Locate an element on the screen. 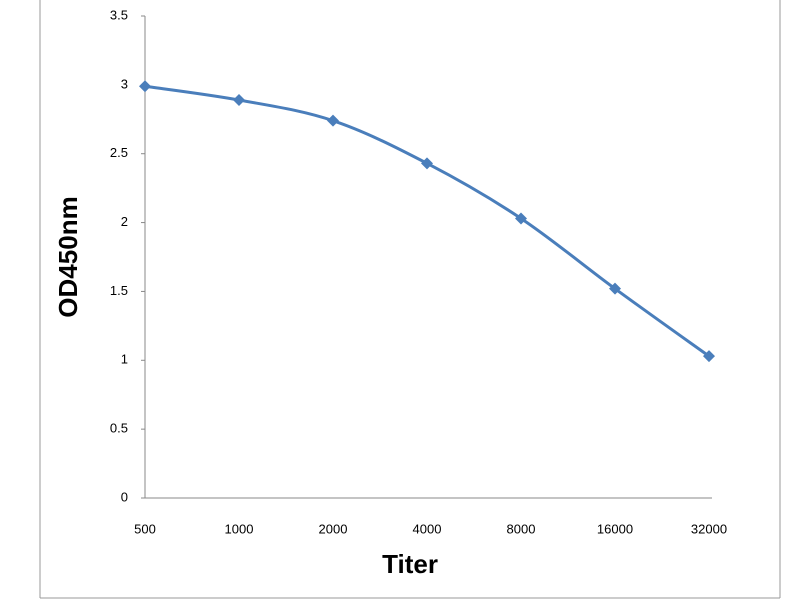 The width and height of the screenshot is (800, 600). y-tick-label: 2 is located at coordinates (124, 221).